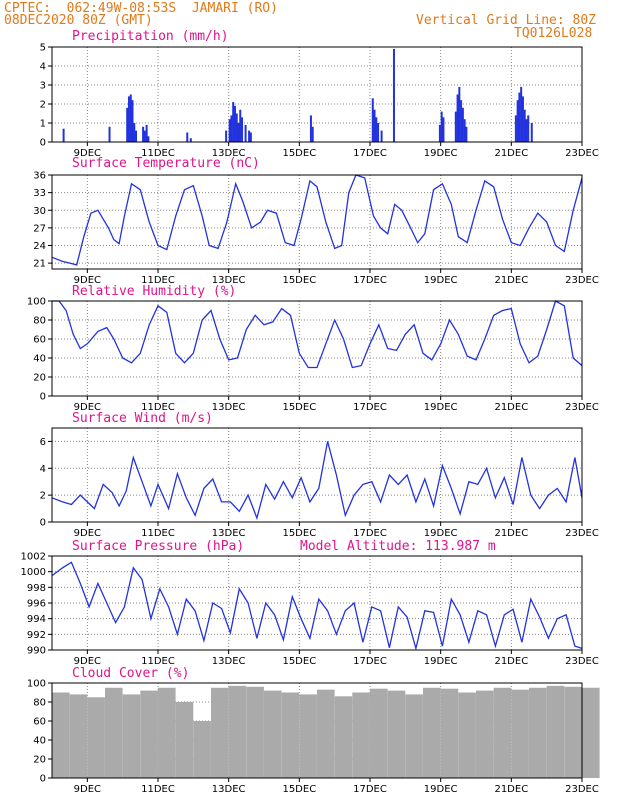 The image size is (618, 800). Describe the element at coordinates (43, 67) in the screenshot. I see `precip-ytick-label: 4` at that location.